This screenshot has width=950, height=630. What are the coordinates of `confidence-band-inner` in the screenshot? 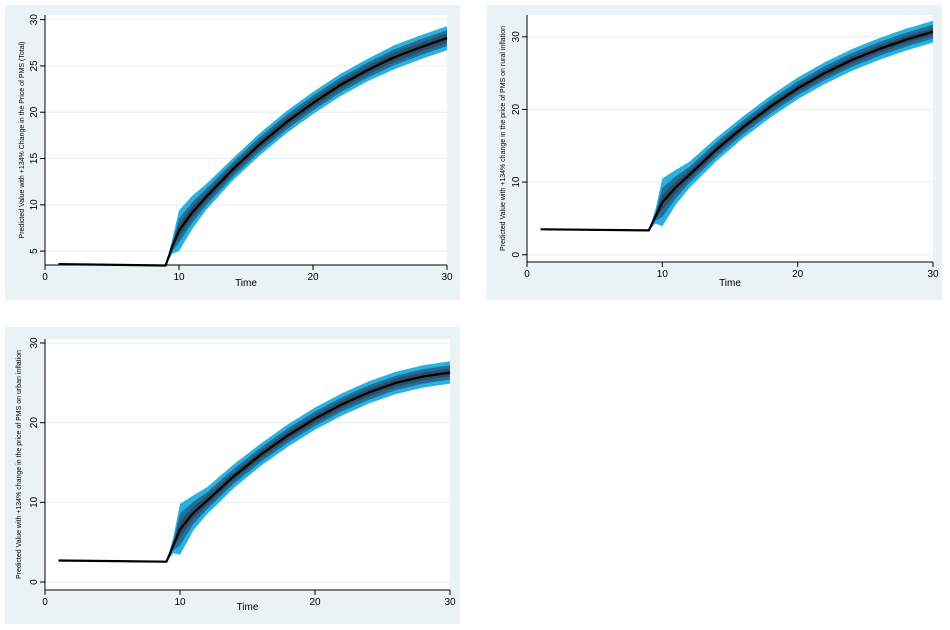 It's located at (736, 129).